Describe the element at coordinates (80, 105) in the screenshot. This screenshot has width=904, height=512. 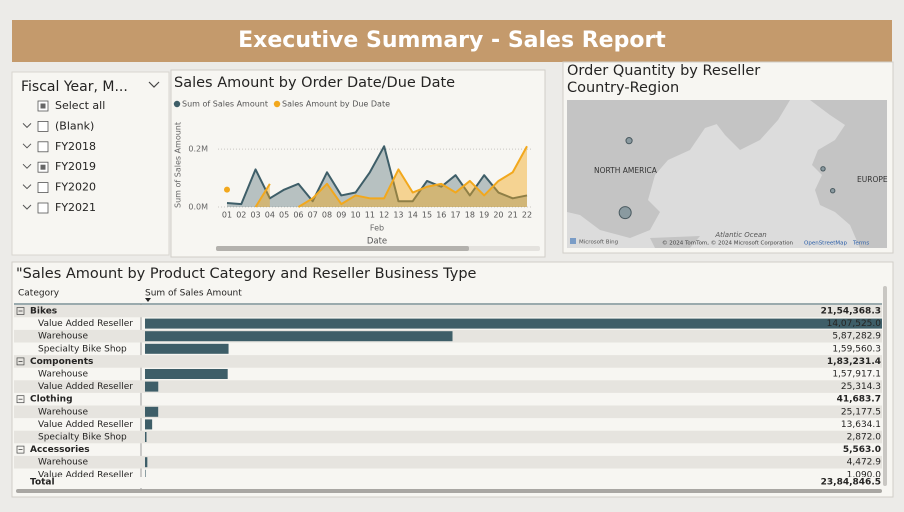
I see `slicer-item: Select all` at that location.